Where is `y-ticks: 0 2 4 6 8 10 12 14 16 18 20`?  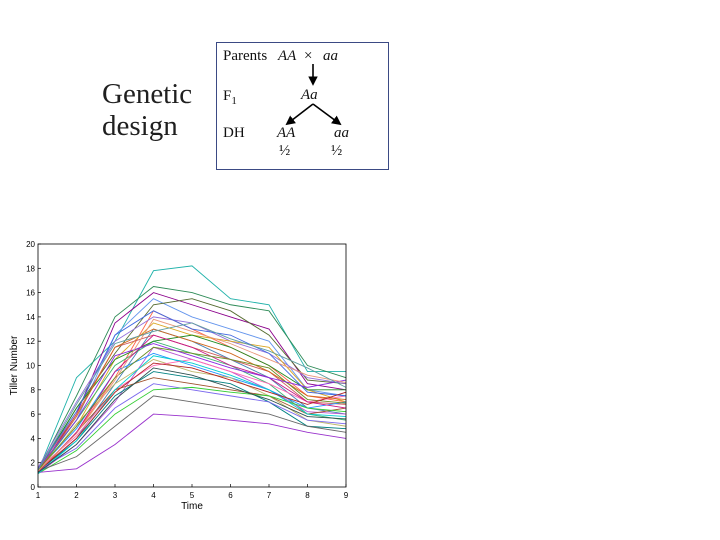
y-ticks: 0 2 4 6 8 10 12 14 16 18 20 is located at coordinates (33, 366).